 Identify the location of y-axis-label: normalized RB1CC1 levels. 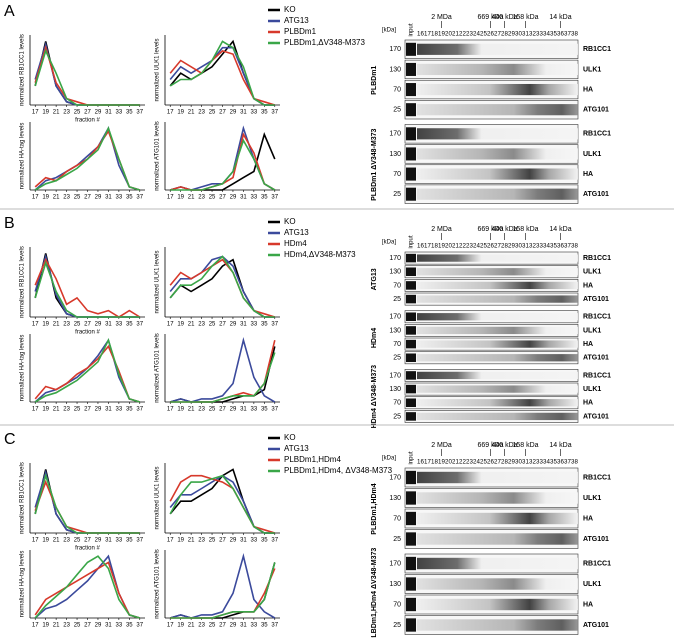
(23, 70).